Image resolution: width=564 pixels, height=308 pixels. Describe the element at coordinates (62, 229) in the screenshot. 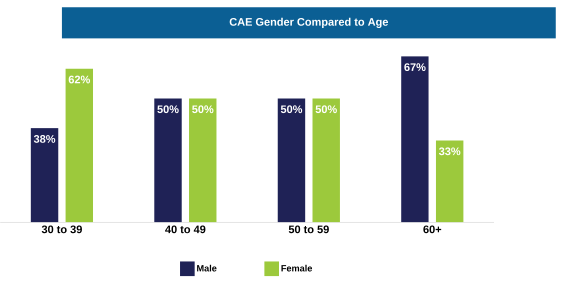

I see `x-tick-label: 30 to 39` at that location.